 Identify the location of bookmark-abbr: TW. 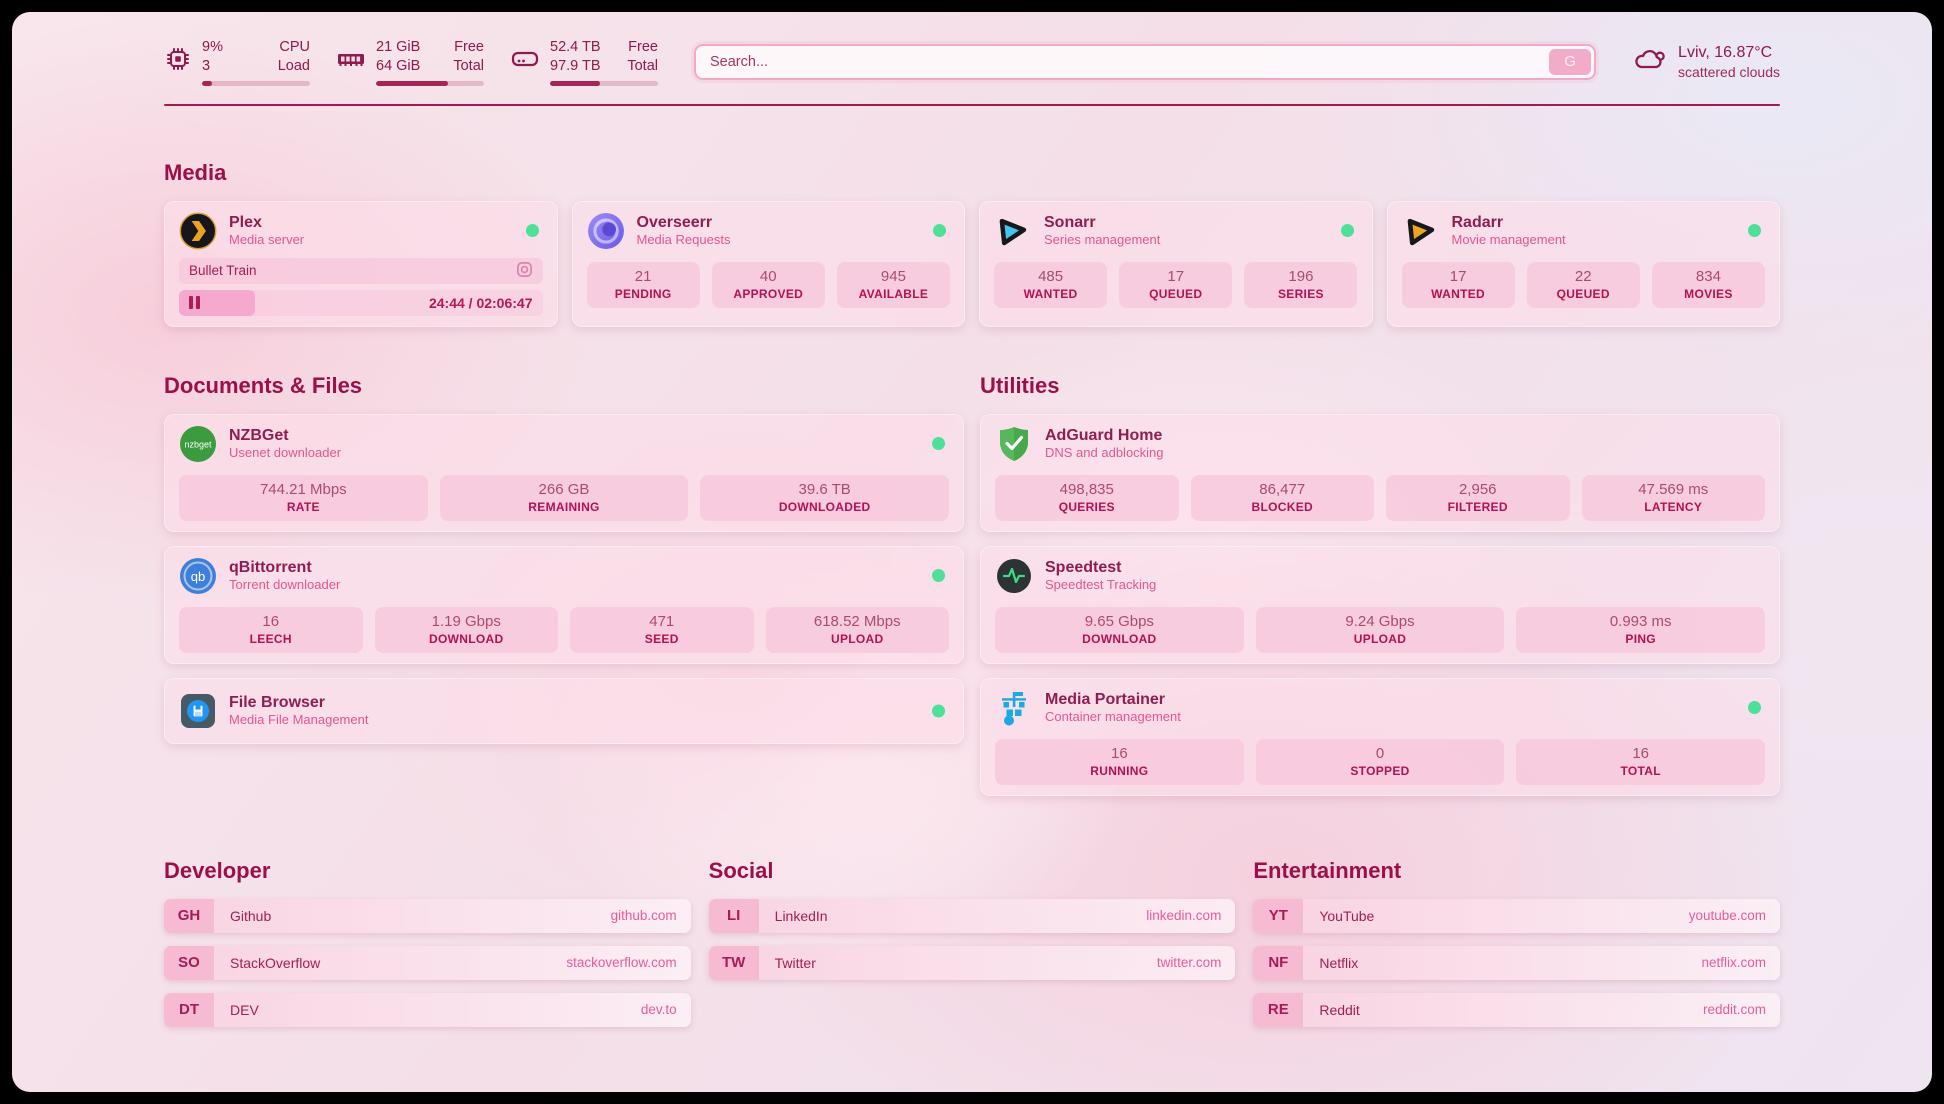
(733, 962).